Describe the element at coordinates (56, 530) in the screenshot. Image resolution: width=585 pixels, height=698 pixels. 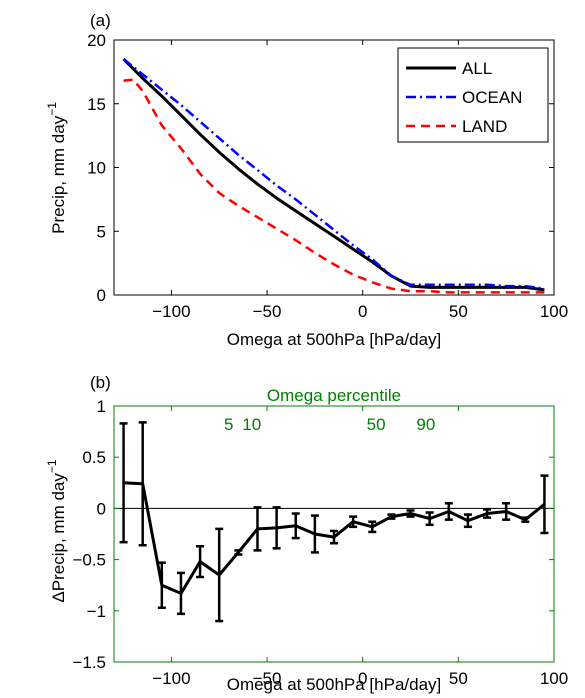
I see `panel-b-ylabel: ΔPrecip, mm day−1` at that location.